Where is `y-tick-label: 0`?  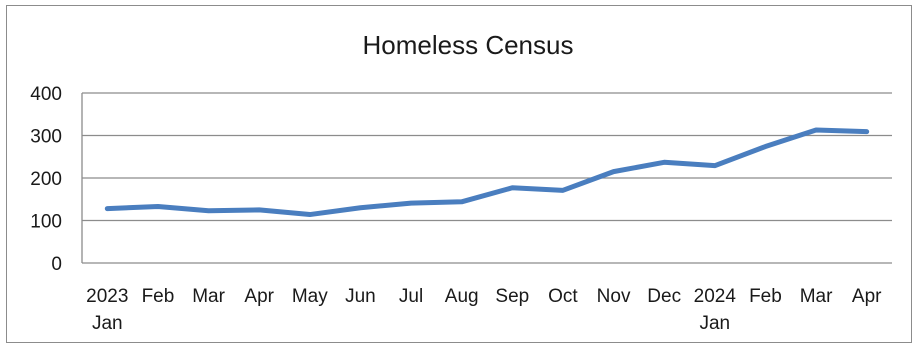 y-tick-label: 0 is located at coordinates (56, 264).